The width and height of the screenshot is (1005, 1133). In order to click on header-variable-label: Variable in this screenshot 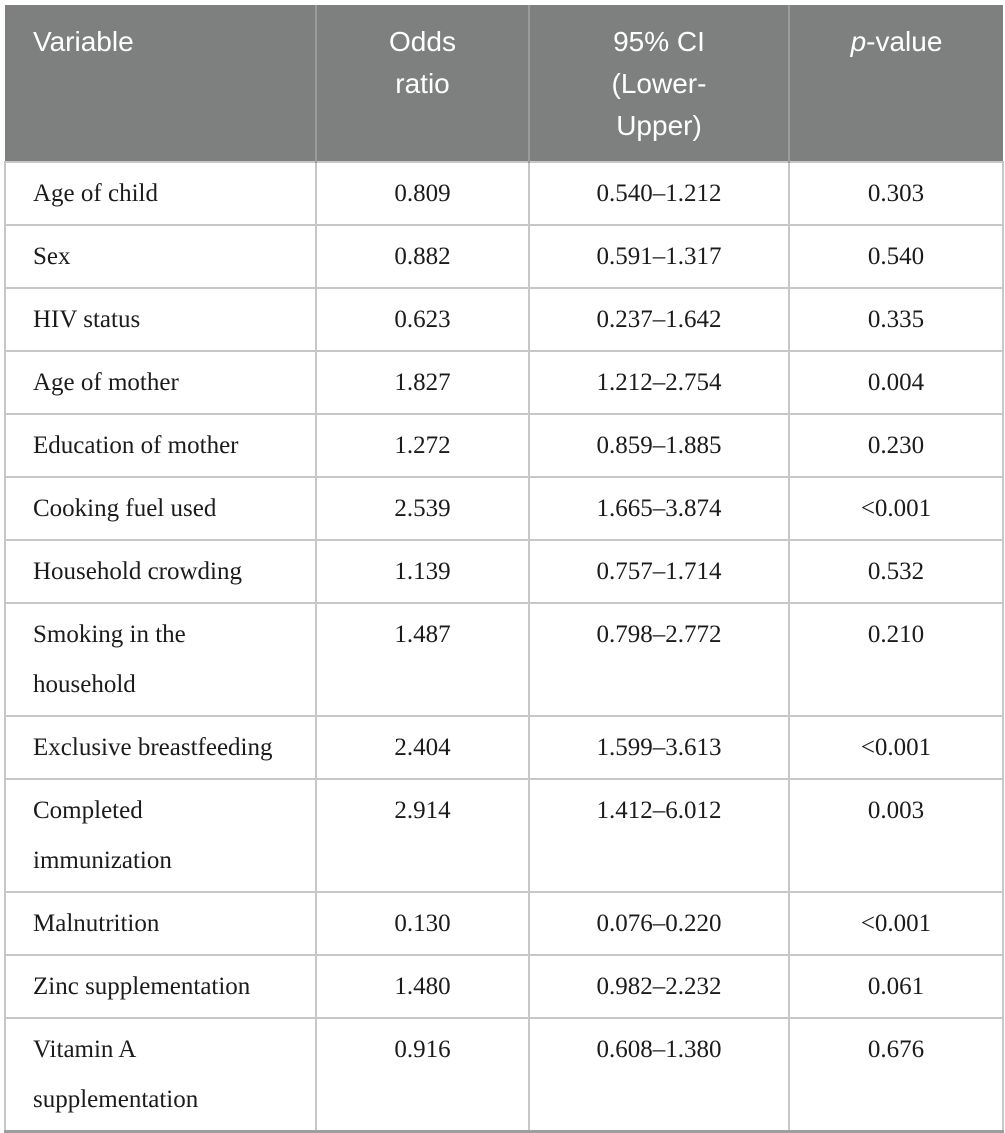, I will do `click(83, 41)`.